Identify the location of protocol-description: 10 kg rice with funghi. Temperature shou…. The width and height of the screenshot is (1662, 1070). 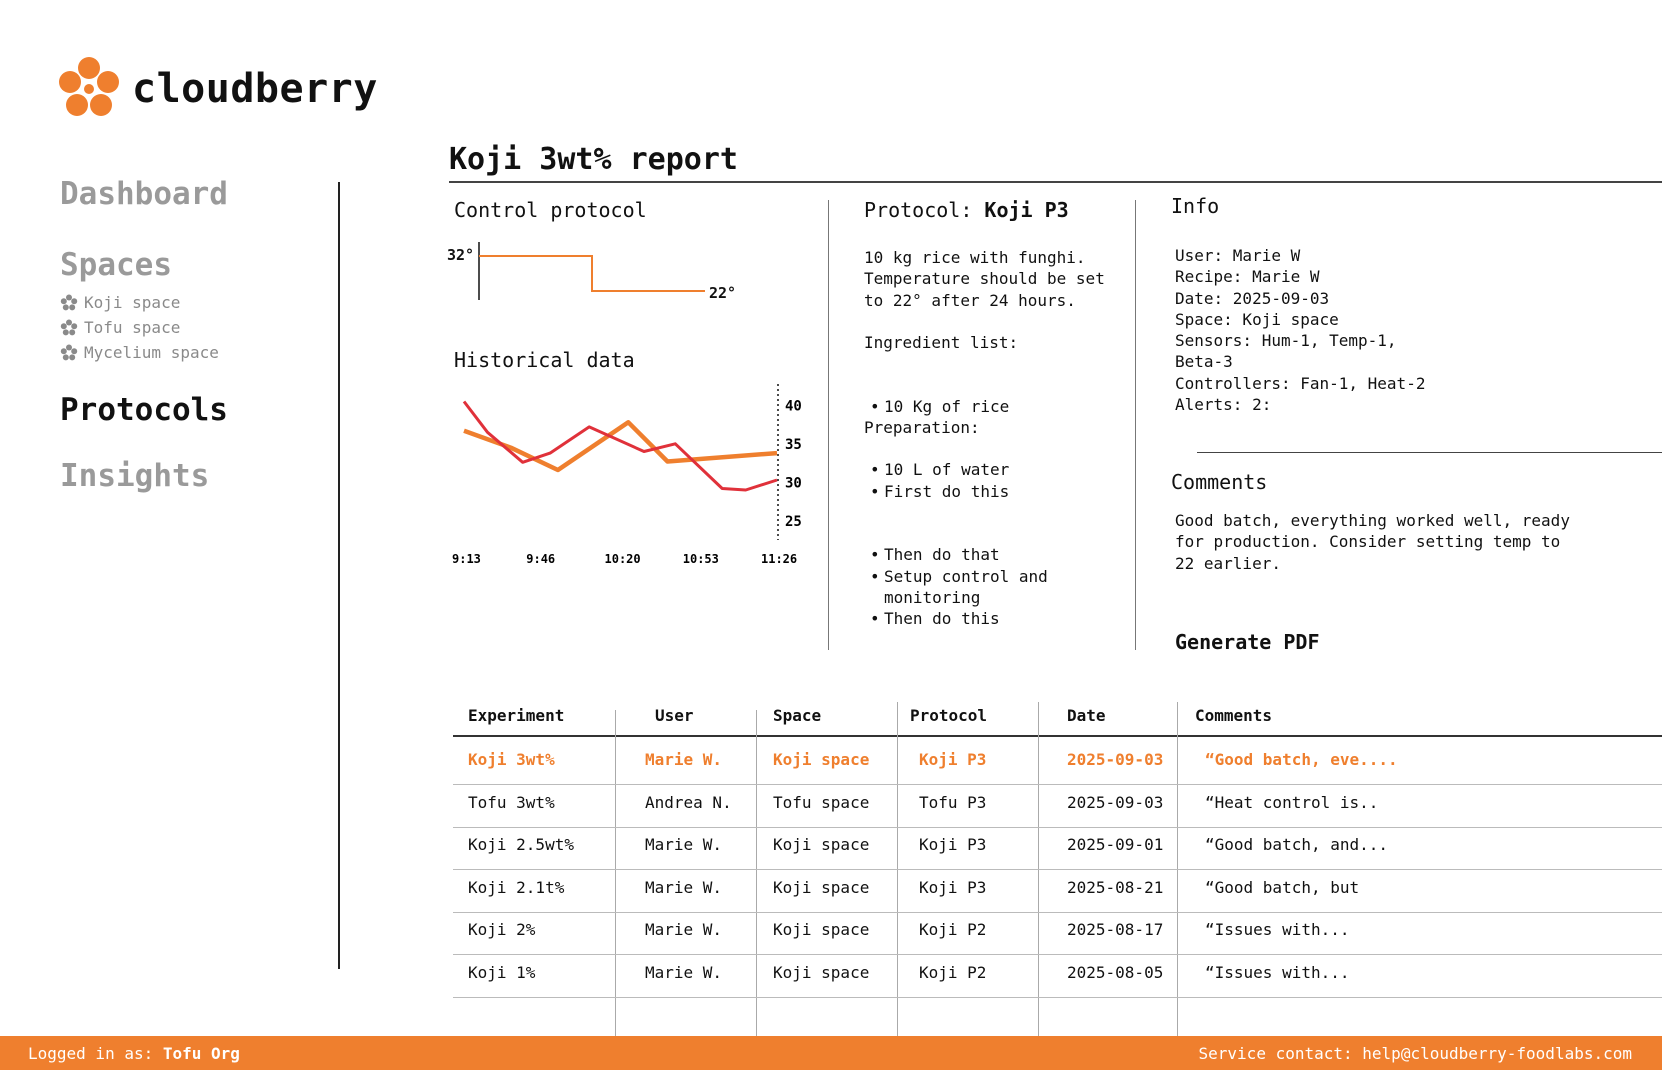
(984, 279).